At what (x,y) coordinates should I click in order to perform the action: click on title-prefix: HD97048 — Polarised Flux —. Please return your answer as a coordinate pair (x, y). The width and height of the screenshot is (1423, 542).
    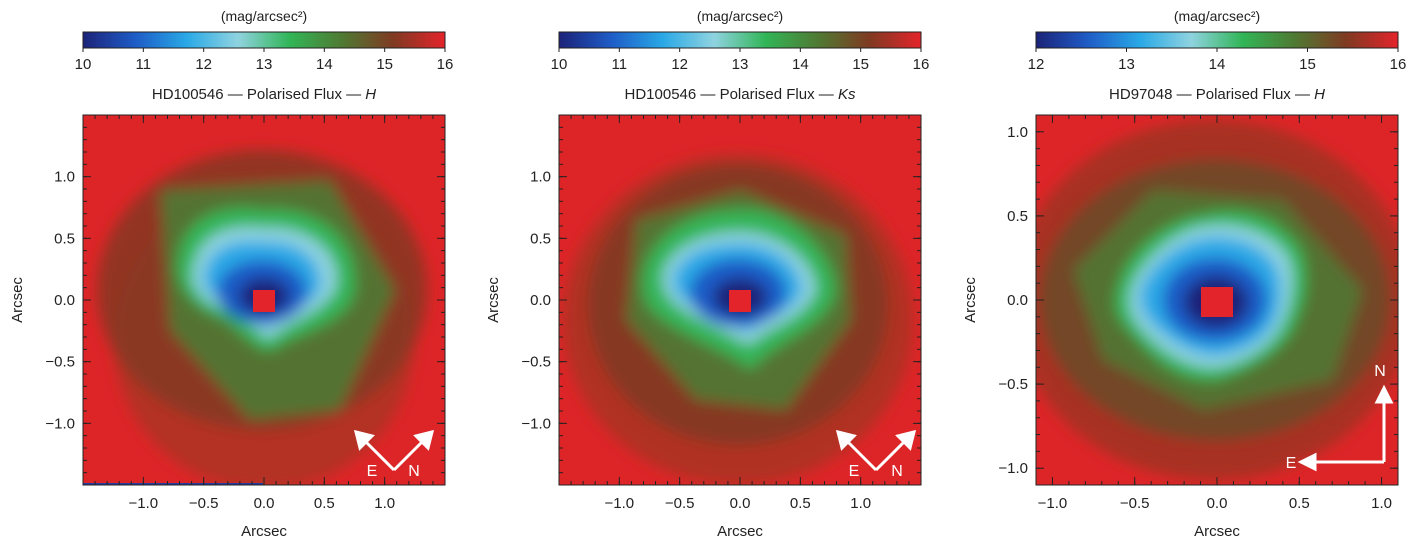
    Looking at the image, I should click on (1211, 94).